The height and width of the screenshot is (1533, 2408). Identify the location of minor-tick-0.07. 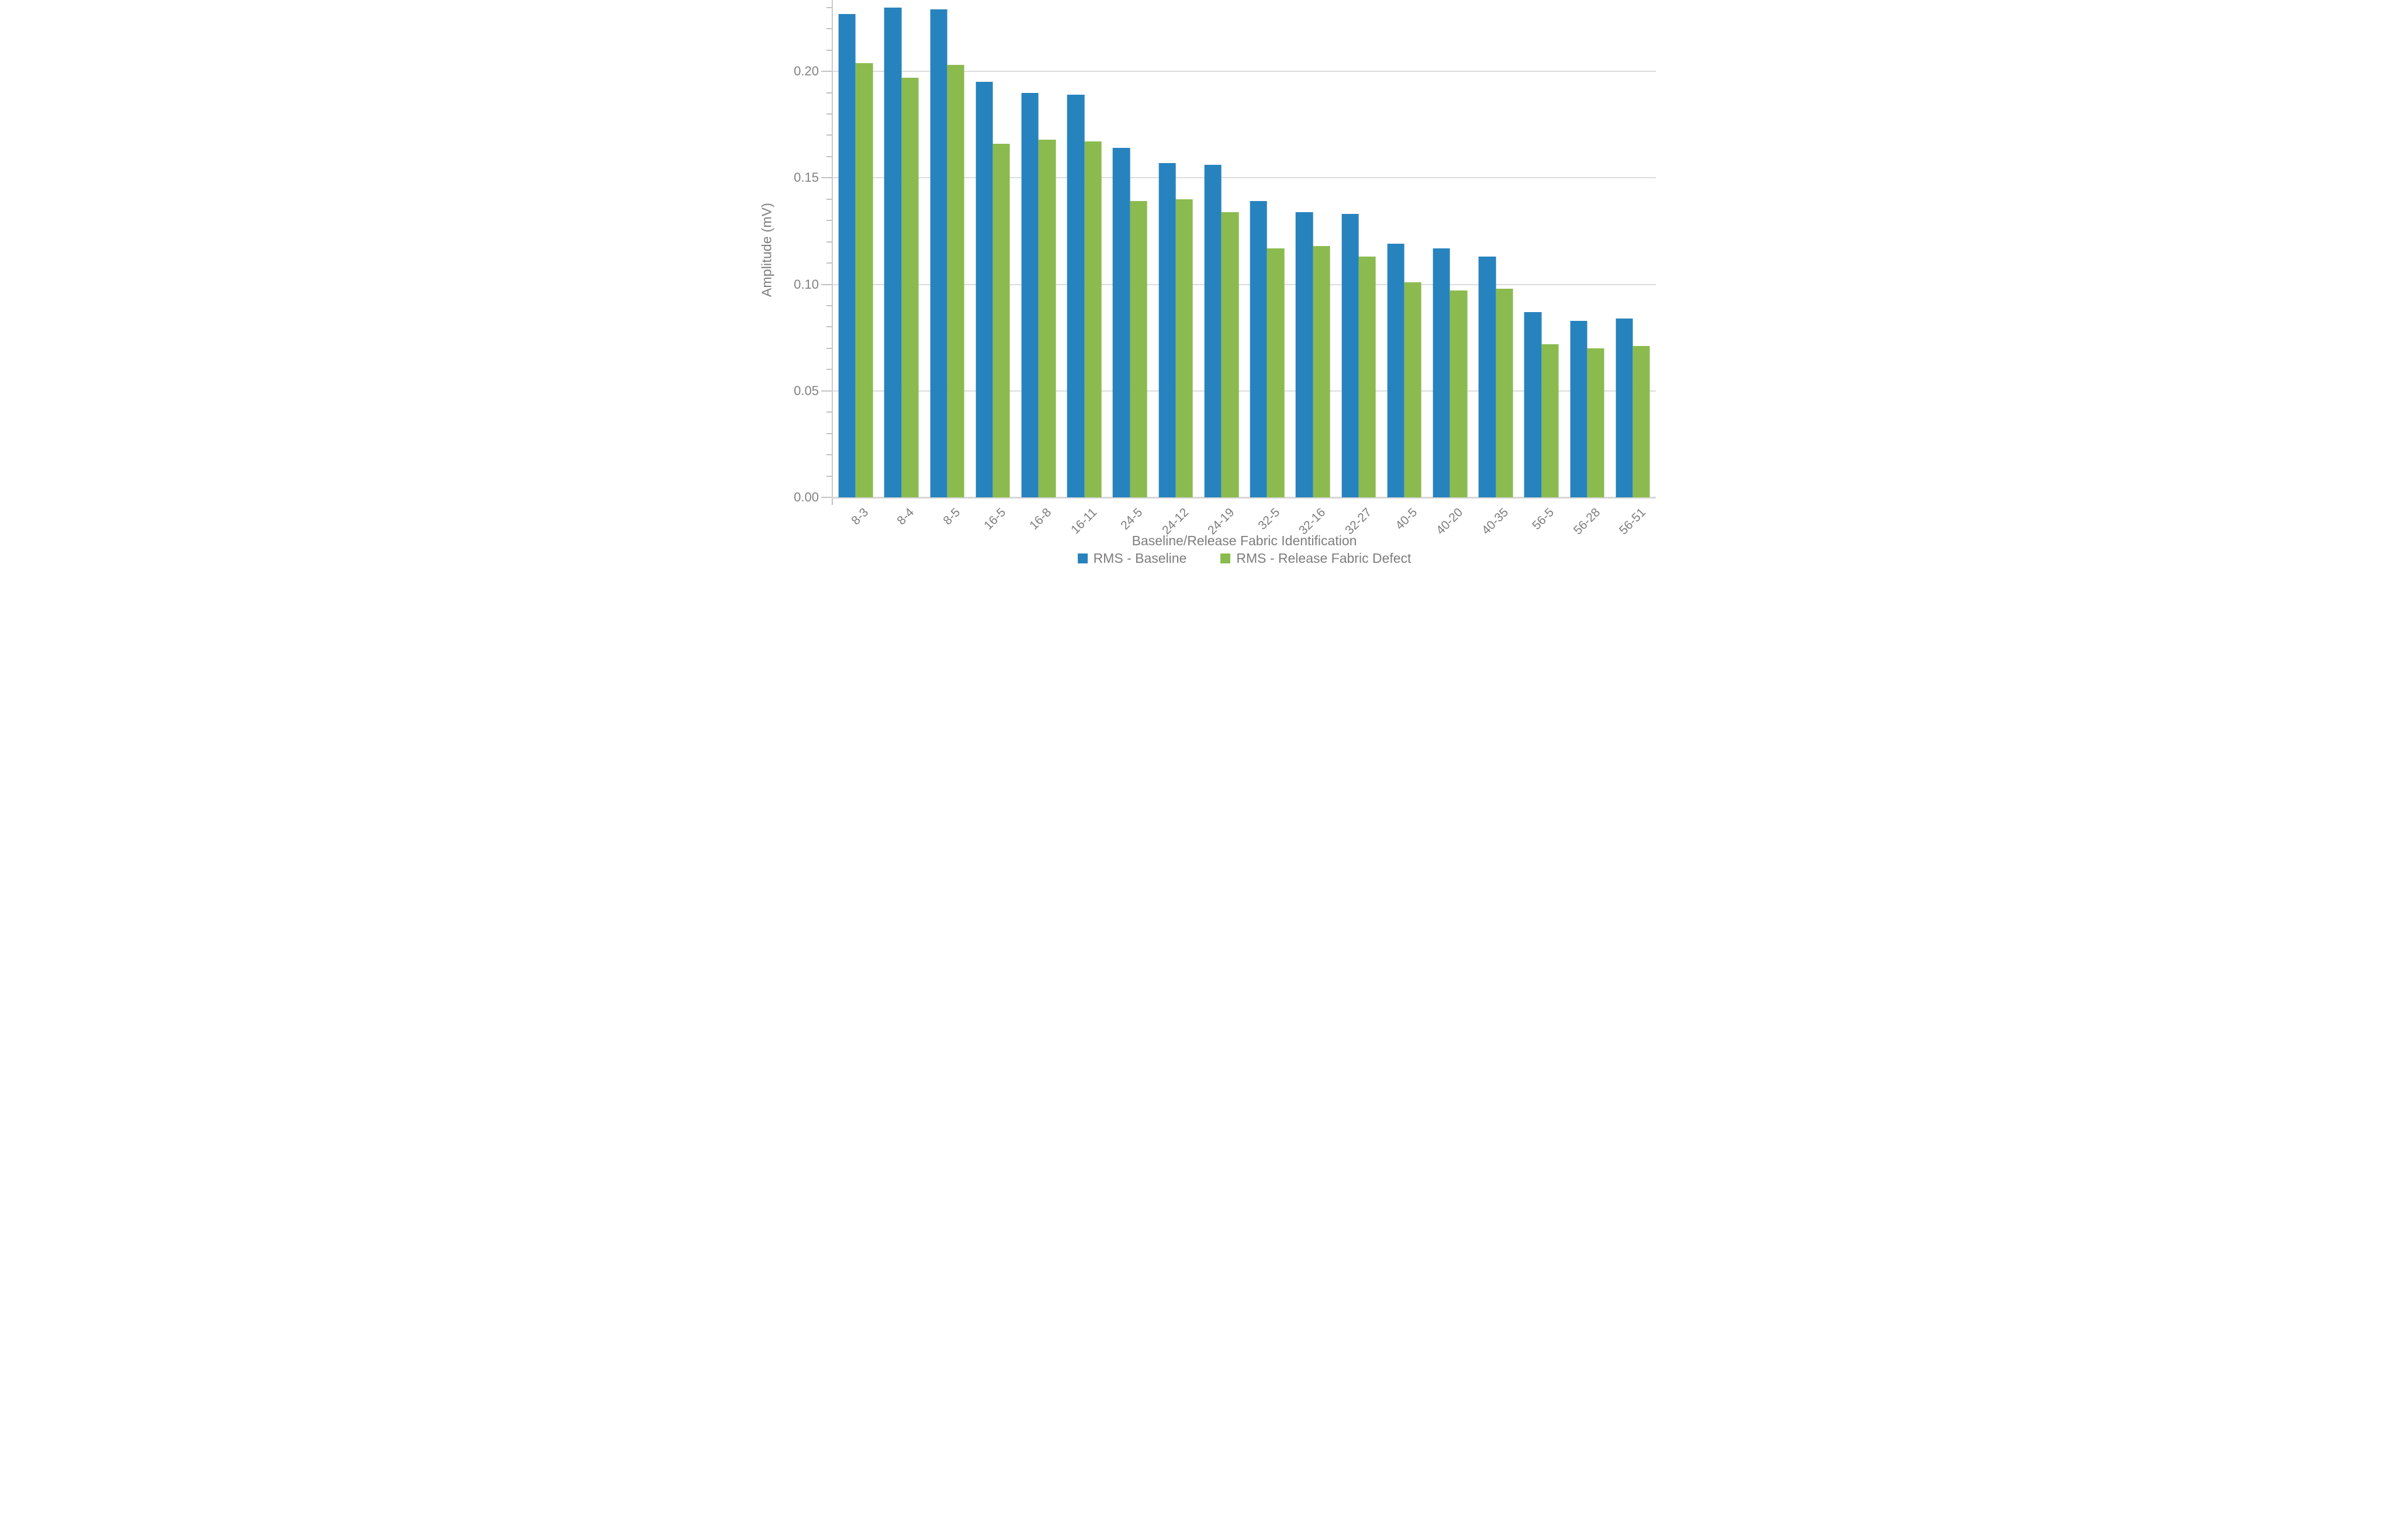
(829, 348).